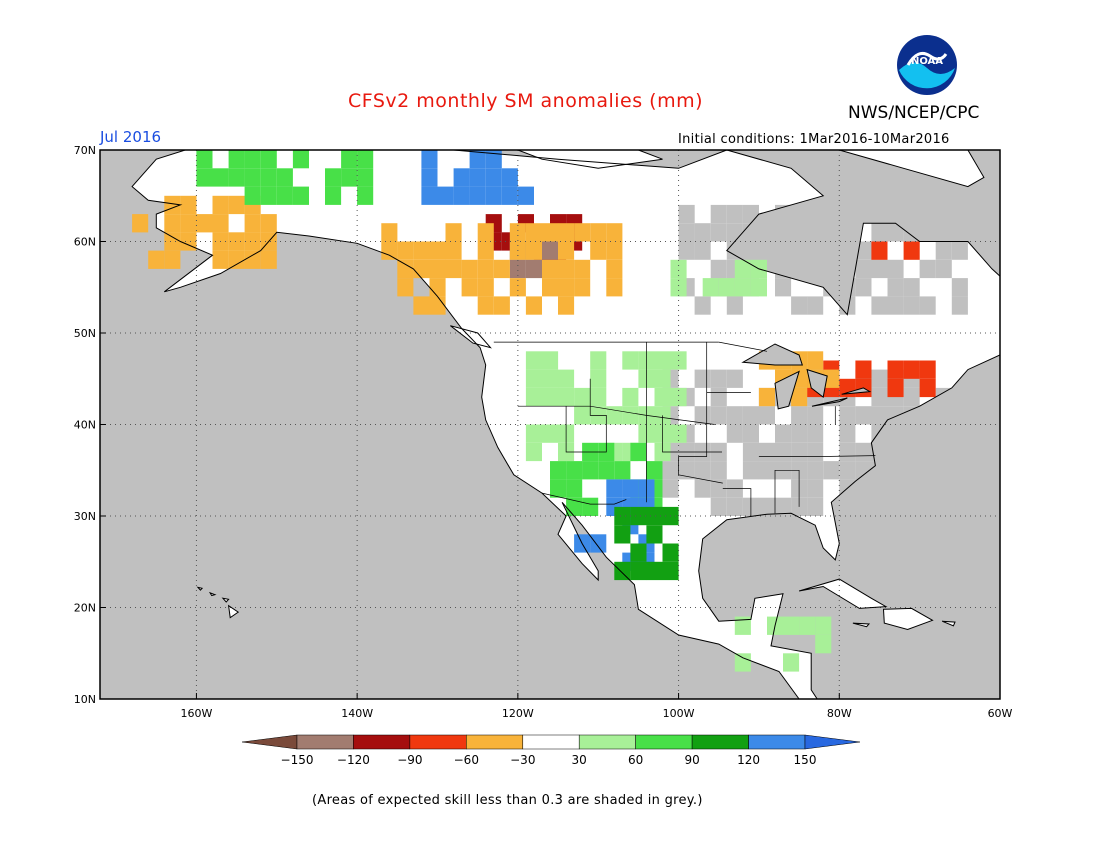  I want to click on baffin-island-land, so click(863, 168).